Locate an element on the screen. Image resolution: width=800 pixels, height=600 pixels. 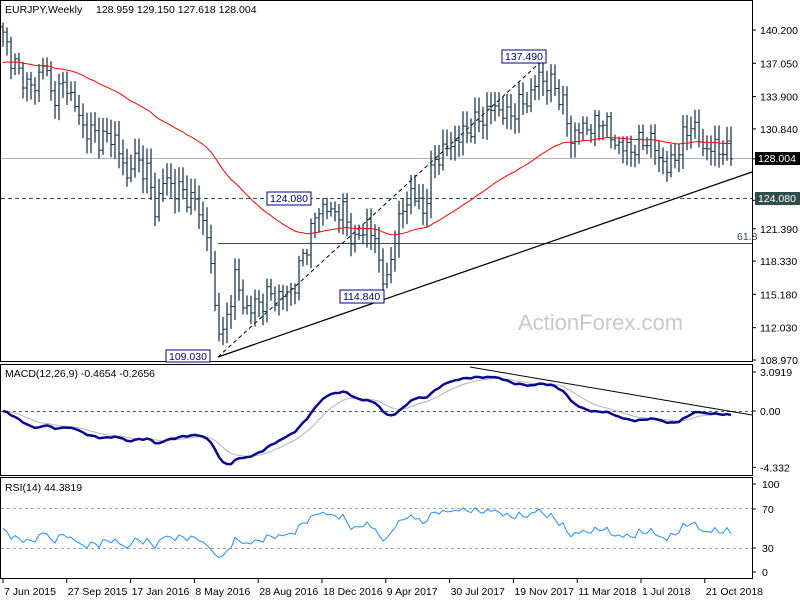
macd-trendline is located at coordinates (611, 391).